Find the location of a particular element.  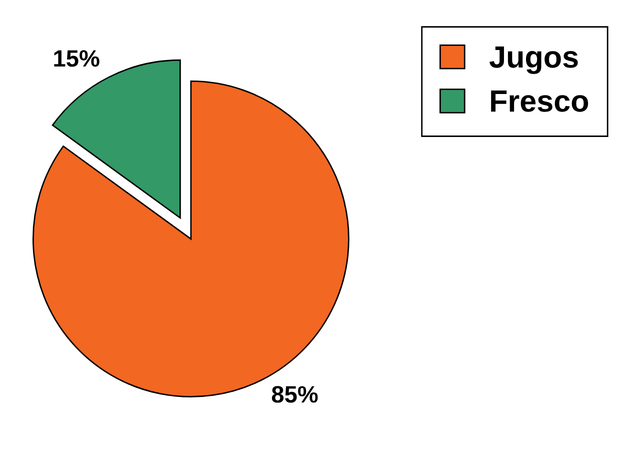

data-label: 15% is located at coordinates (77, 58).